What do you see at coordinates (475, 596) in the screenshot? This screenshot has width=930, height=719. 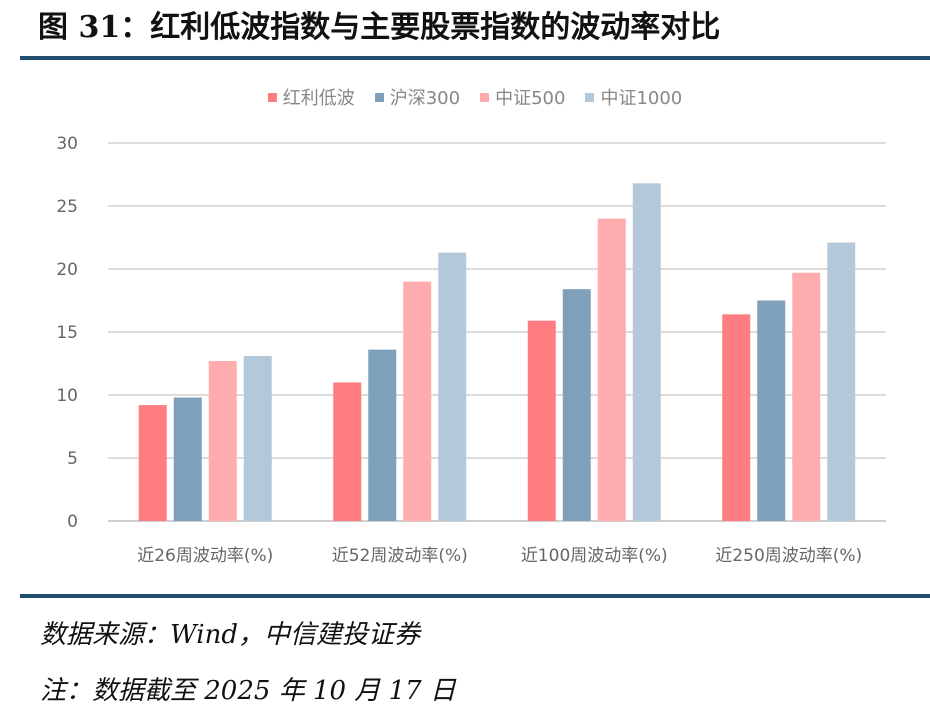 I see `bottom-divider` at bounding box center [475, 596].